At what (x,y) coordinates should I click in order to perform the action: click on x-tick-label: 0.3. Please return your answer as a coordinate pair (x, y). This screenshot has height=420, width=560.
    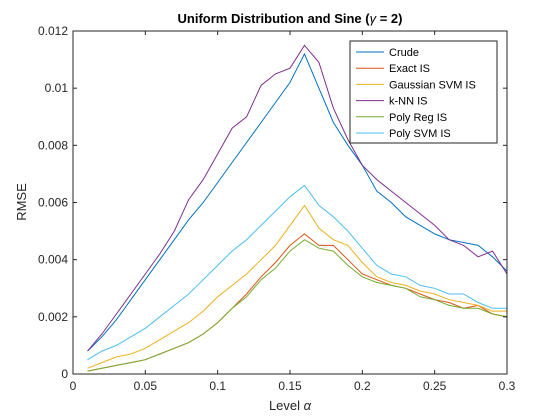
    Looking at the image, I should click on (507, 386).